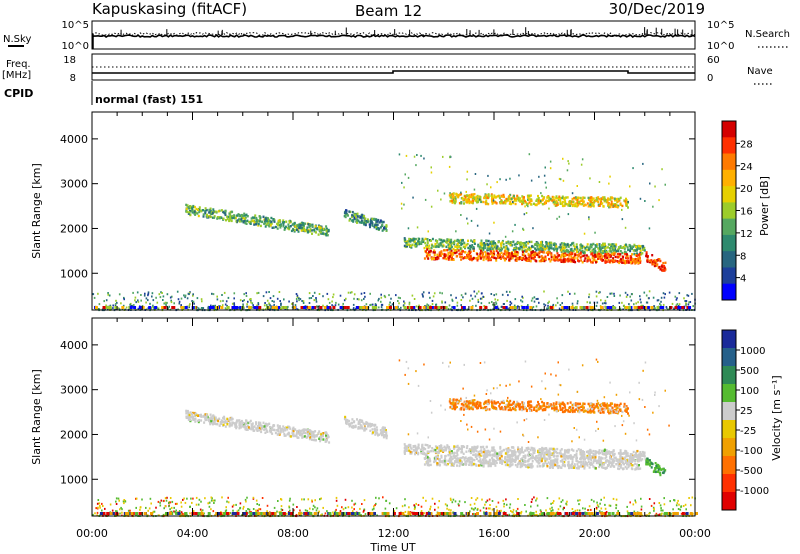  What do you see at coordinates (746, 189) in the screenshot?
I see `power-colorbar-tick-label: 20` at bounding box center [746, 189].